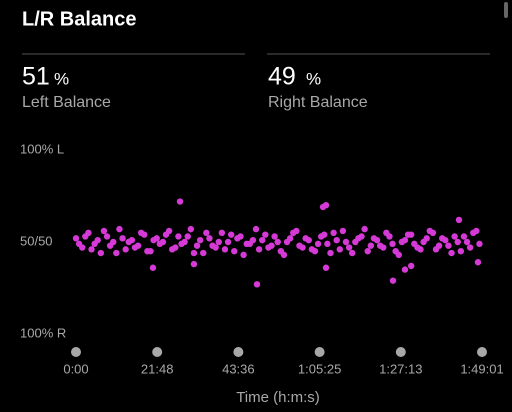 The image size is (512, 412). I want to click on x-tick-label: 1:49:01, so click(481, 368).